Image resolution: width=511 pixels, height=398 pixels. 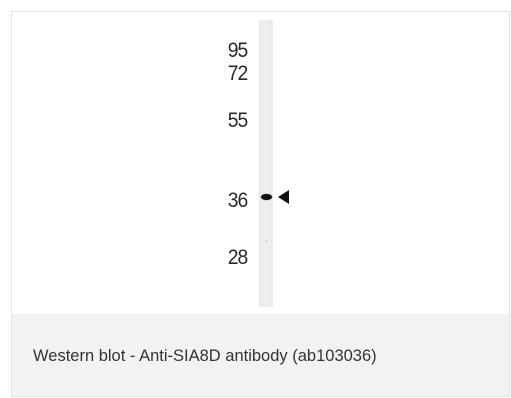 I want to click on lane-artifact, so click(x=266, y=241).